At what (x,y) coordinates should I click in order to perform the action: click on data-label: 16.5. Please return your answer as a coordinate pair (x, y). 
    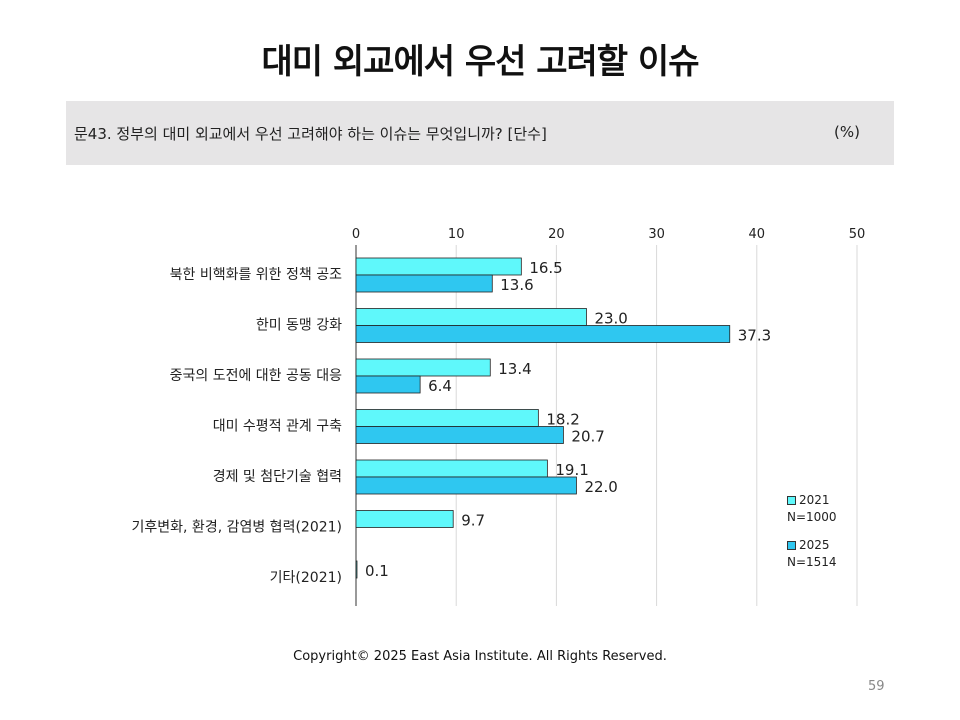
    Looking at the image, I should click on (545, 268).